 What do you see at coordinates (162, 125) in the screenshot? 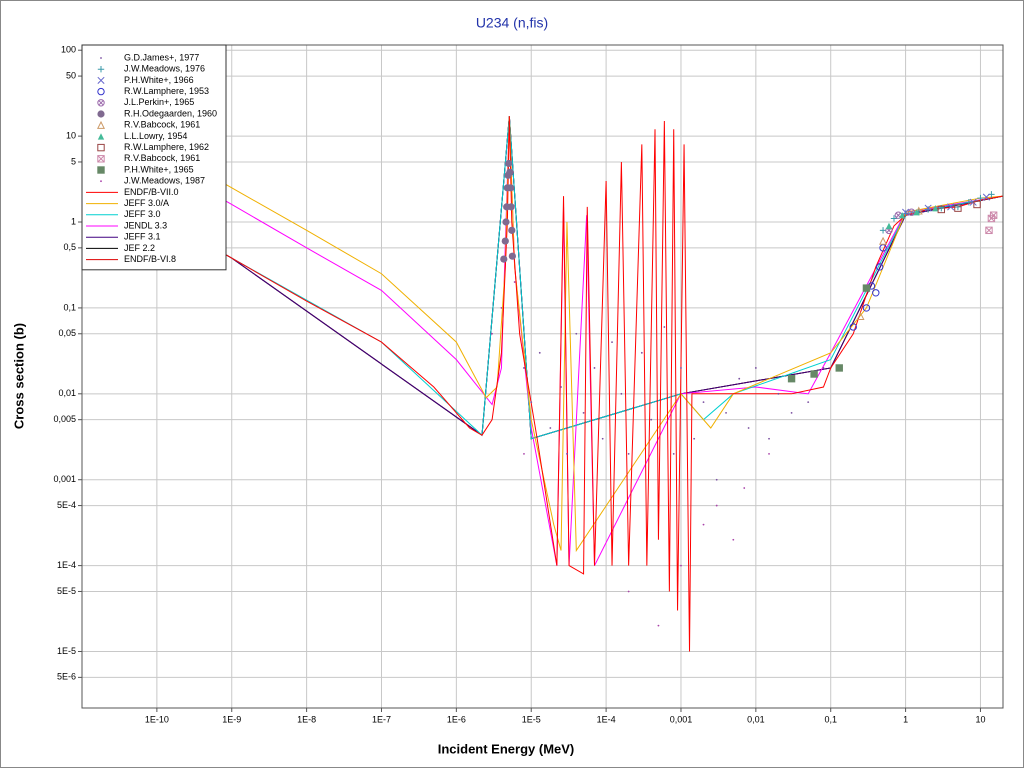
I see `legend-label: R.V.Babcock, 1961` at bounding box center [162, 125].